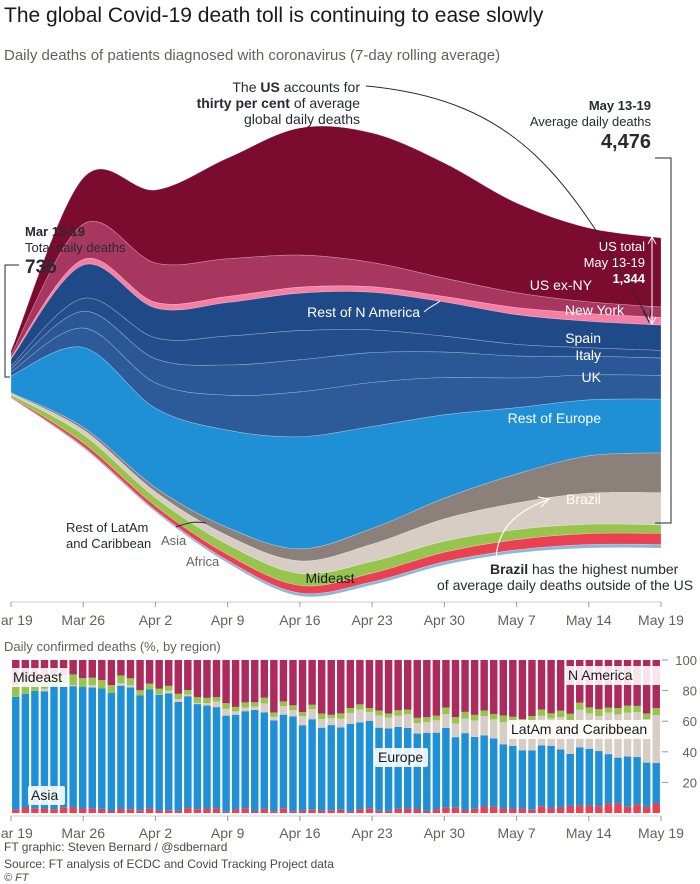  I want to click on label-us-ex-ny: US ex-NY, so click(561, 285).